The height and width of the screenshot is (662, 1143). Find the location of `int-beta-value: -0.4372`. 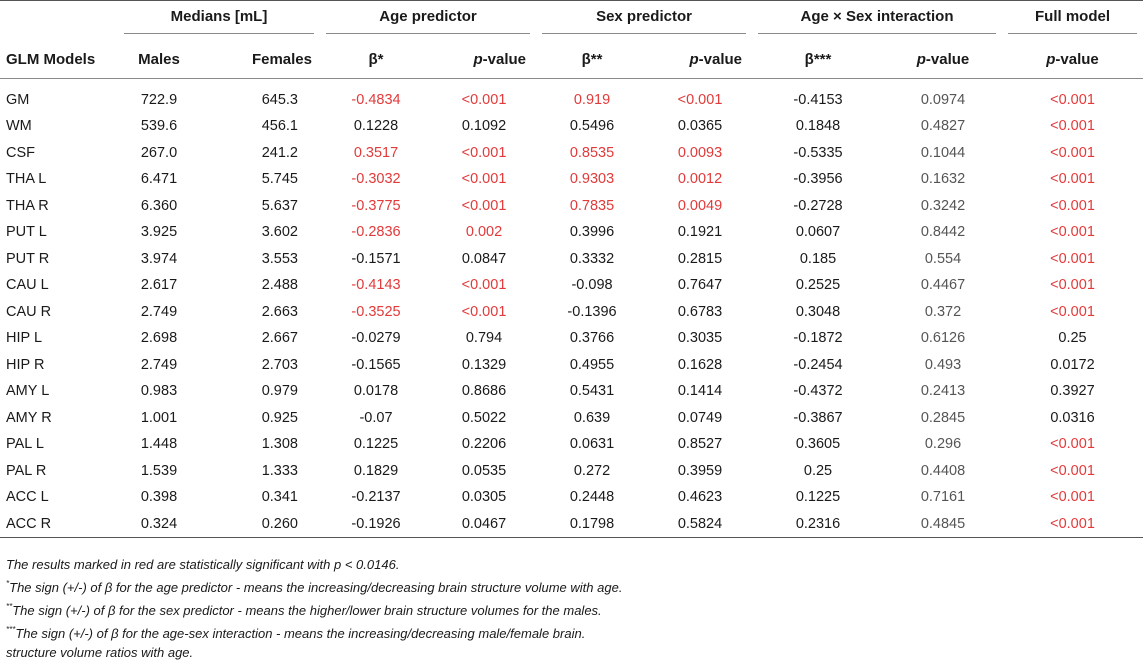

int-beta-value: -0.4372 is located at coordinates (818, 391).